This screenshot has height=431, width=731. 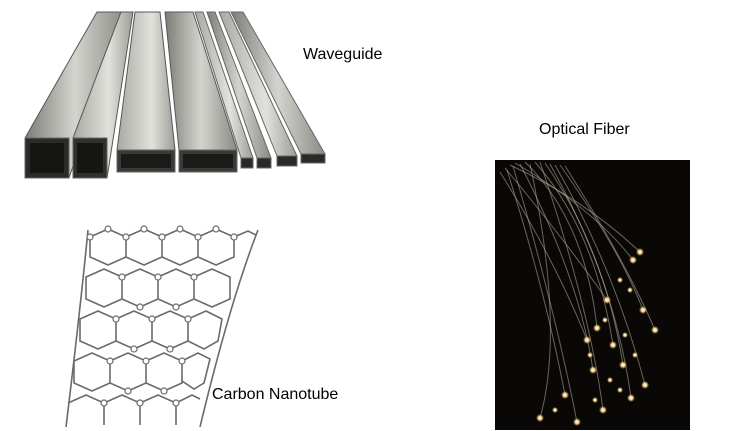 I want to click on nanotube-outline, so click(x=162, y=328).